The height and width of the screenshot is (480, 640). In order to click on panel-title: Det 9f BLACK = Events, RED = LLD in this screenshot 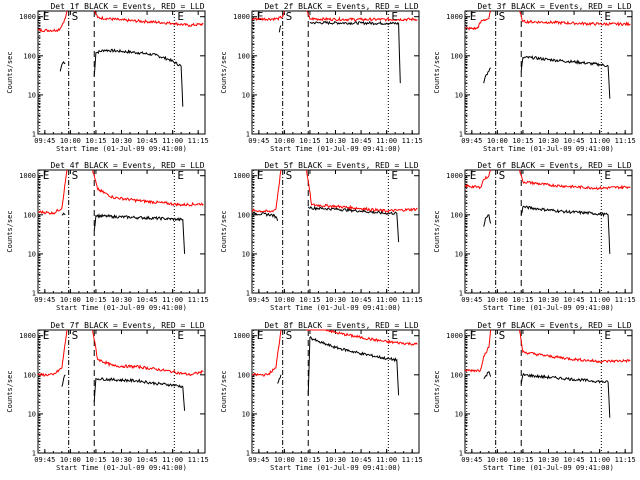, I will do `click(554, 325)`.